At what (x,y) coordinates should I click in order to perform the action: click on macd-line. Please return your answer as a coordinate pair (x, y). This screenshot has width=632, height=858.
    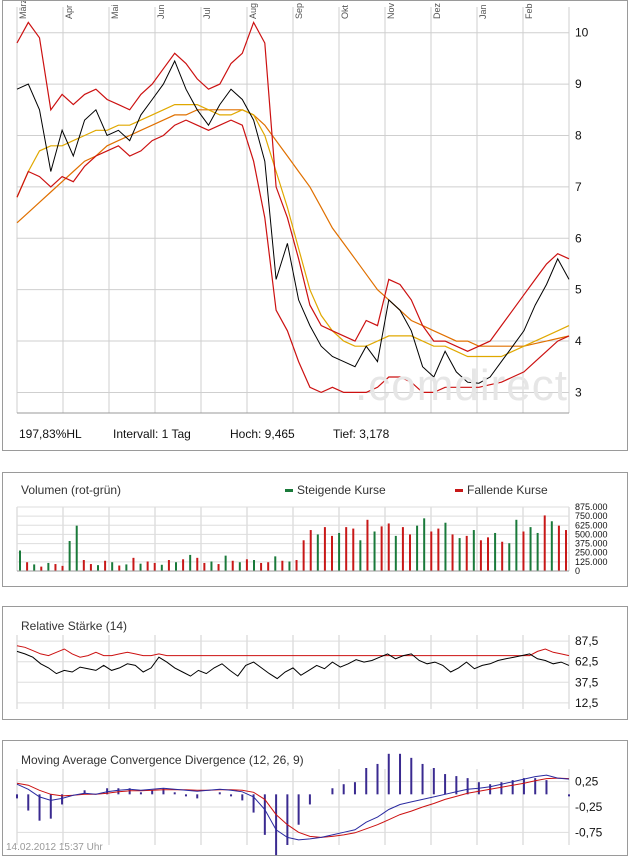
    Looking at the image, I should click on (293, 807).